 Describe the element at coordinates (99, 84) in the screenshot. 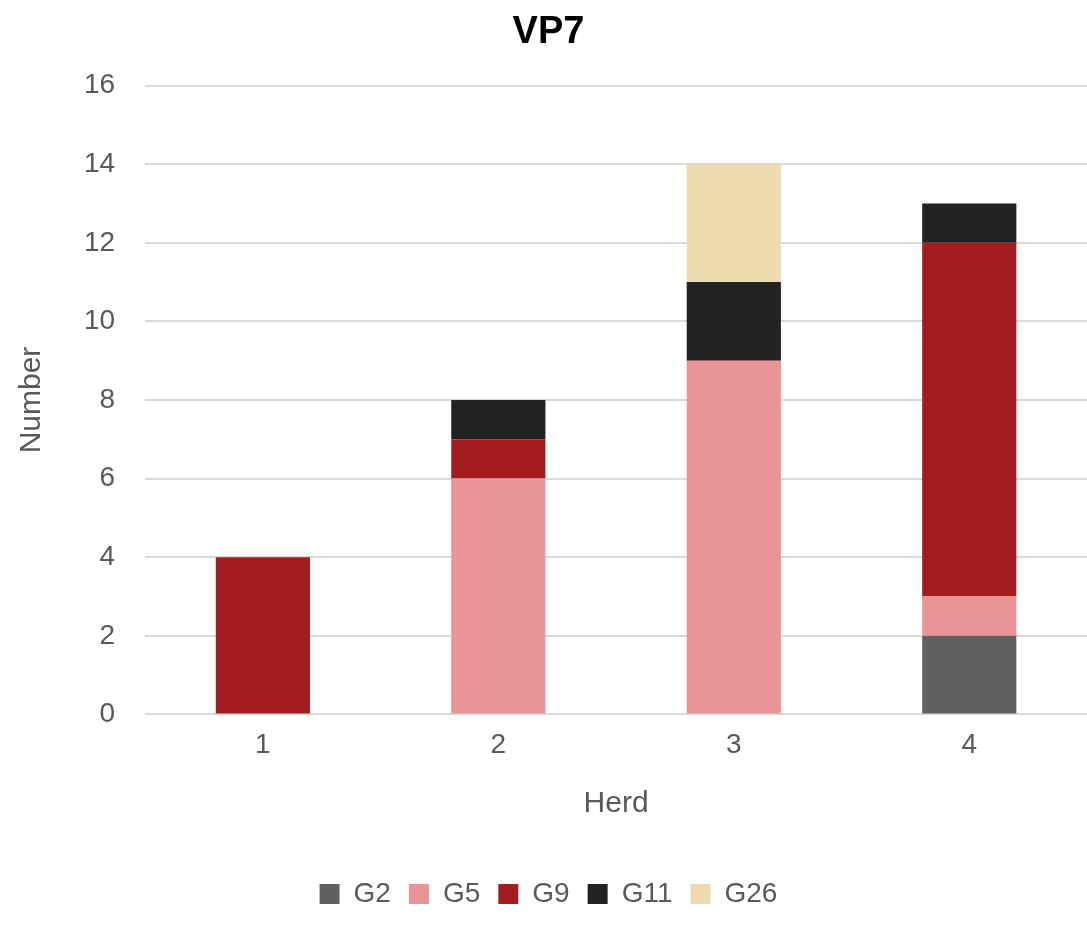

I see `y-tick-label: 16` at that location.